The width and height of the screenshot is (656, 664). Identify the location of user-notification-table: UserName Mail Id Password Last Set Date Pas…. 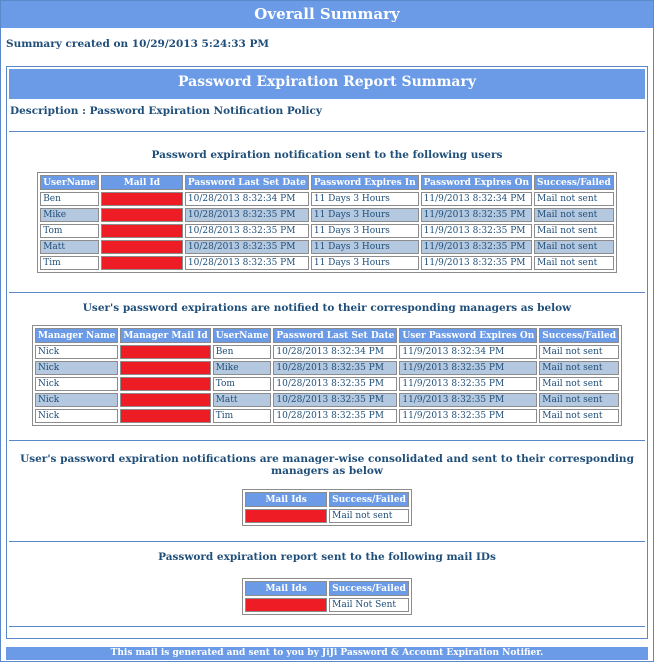
(327, 222).